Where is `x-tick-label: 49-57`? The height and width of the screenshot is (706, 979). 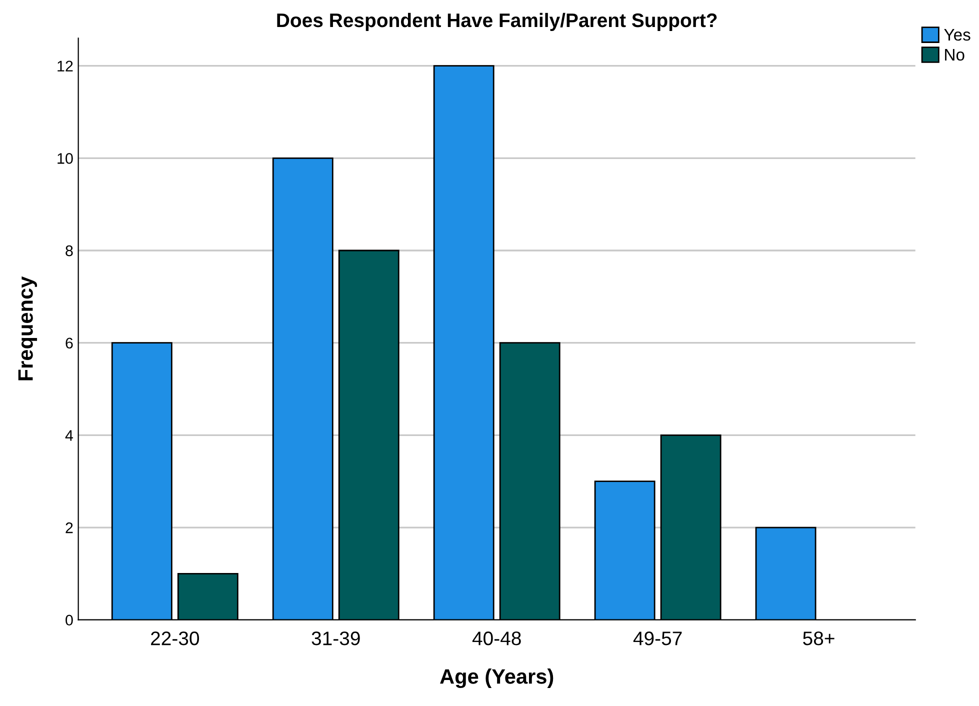 x-tick-label: 49-57 is located at coordinates (657, 638).